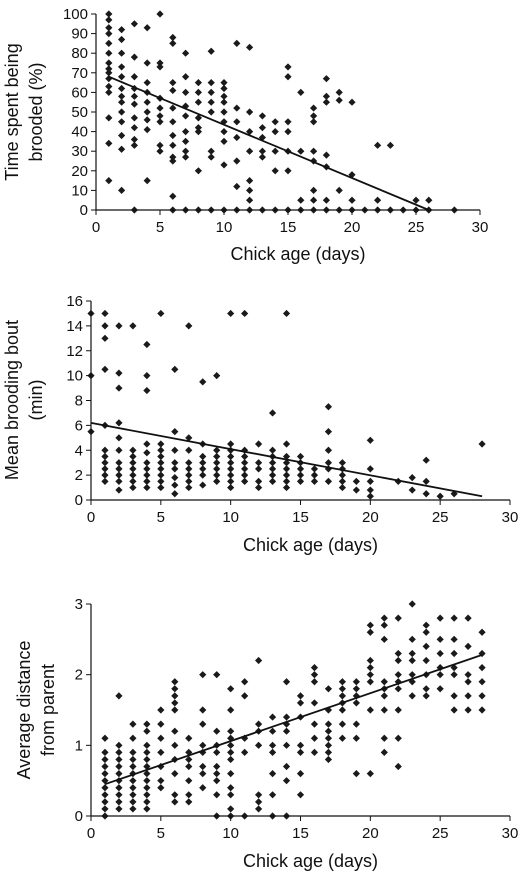 The width and height of the screenshot is (519, 878). Describe the element at coordinates (36, 111) in the screenshot. I see `y-axis-label-line-2: brooded (%)` at that location.